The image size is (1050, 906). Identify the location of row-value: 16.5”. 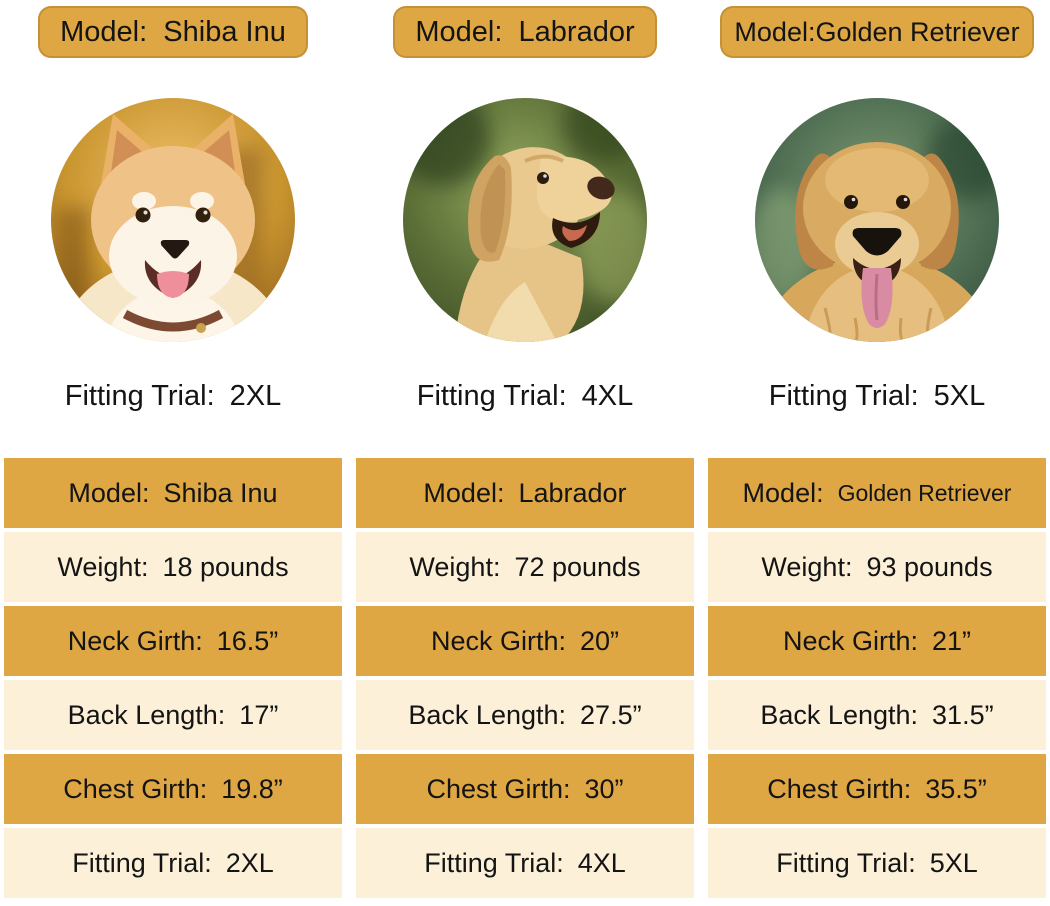
(247, 640).